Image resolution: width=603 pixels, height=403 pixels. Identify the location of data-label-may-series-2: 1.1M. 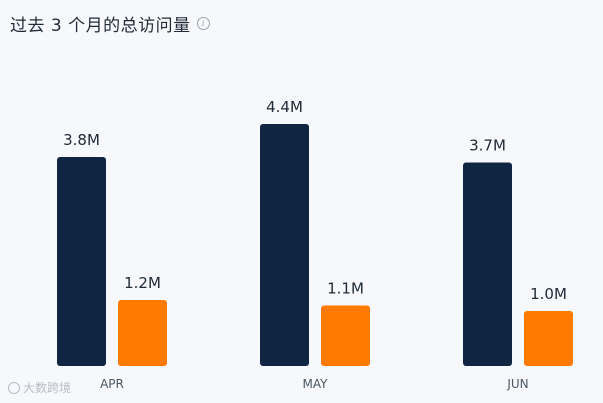
(345, 289).